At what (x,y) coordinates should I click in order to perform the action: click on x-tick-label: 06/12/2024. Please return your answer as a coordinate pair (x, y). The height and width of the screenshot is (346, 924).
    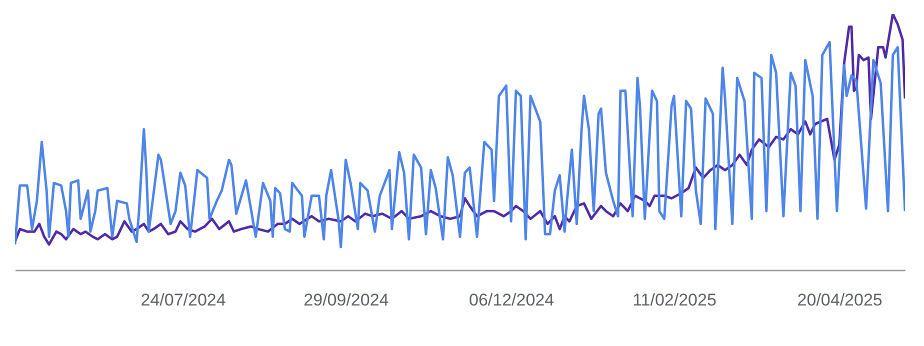
    Looking at the image, I should click on (511, 300).